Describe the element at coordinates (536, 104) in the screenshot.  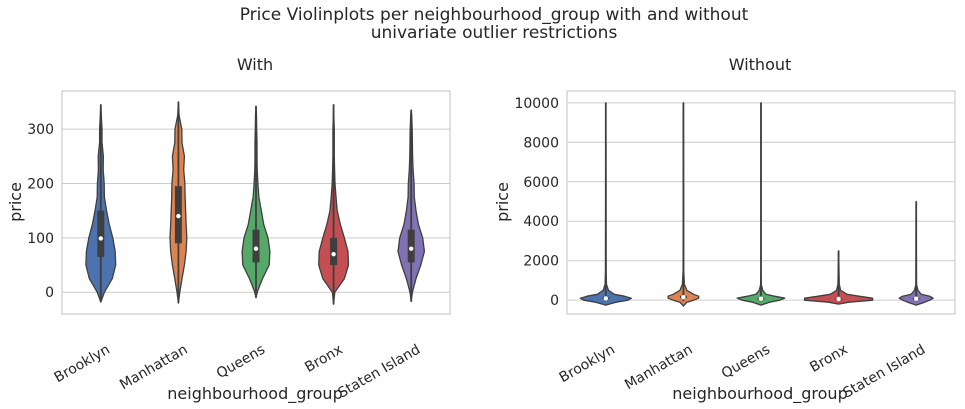
I see `y-tick-label: 10000` at that location.